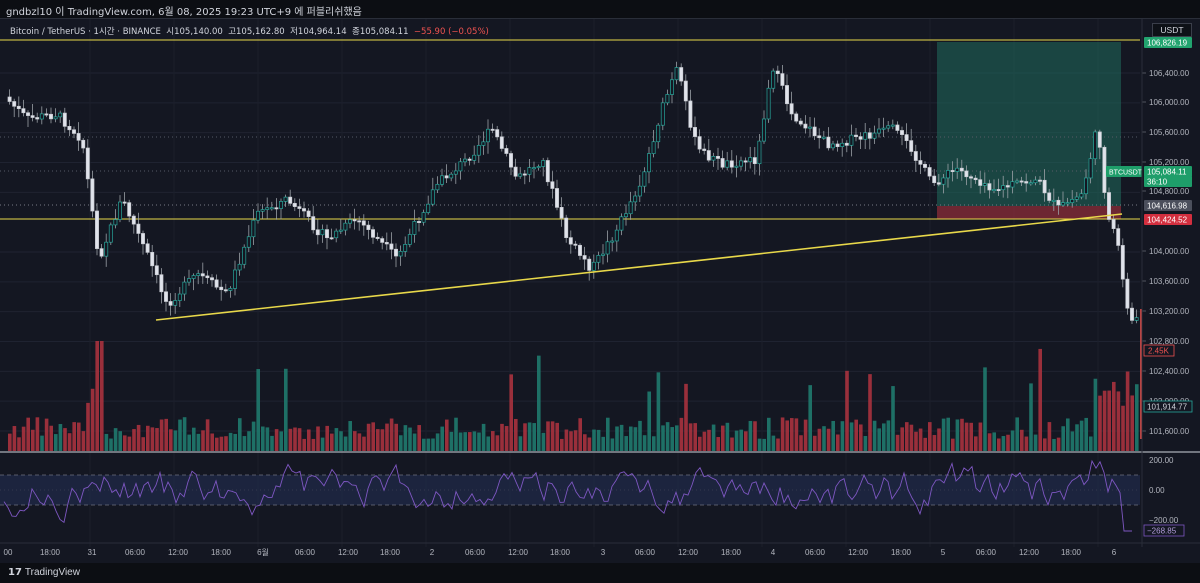  I want to click on time-tick-label: 18:00, so click(901, 552).